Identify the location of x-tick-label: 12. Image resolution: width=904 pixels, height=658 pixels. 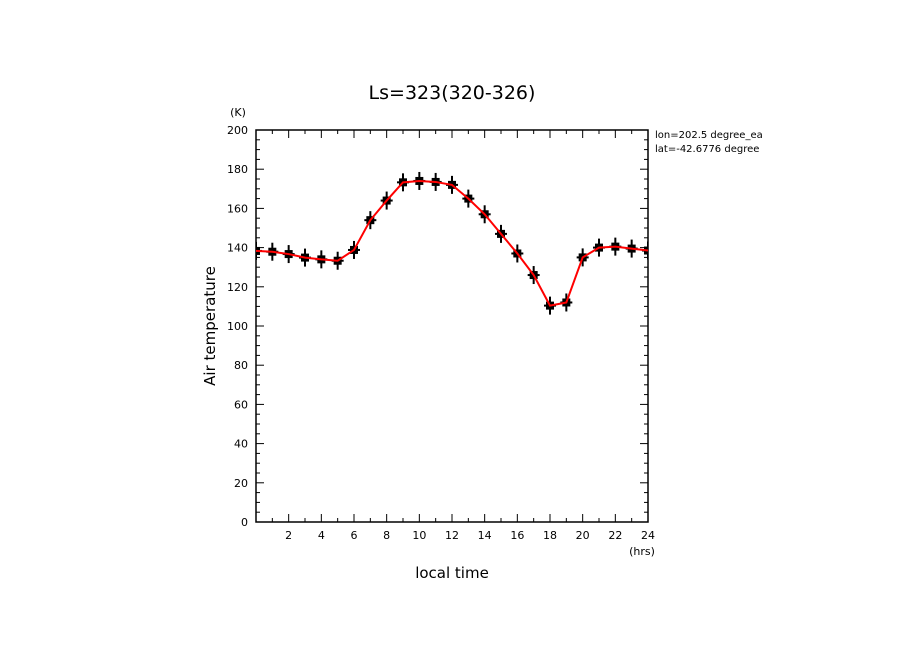
(452, 535).